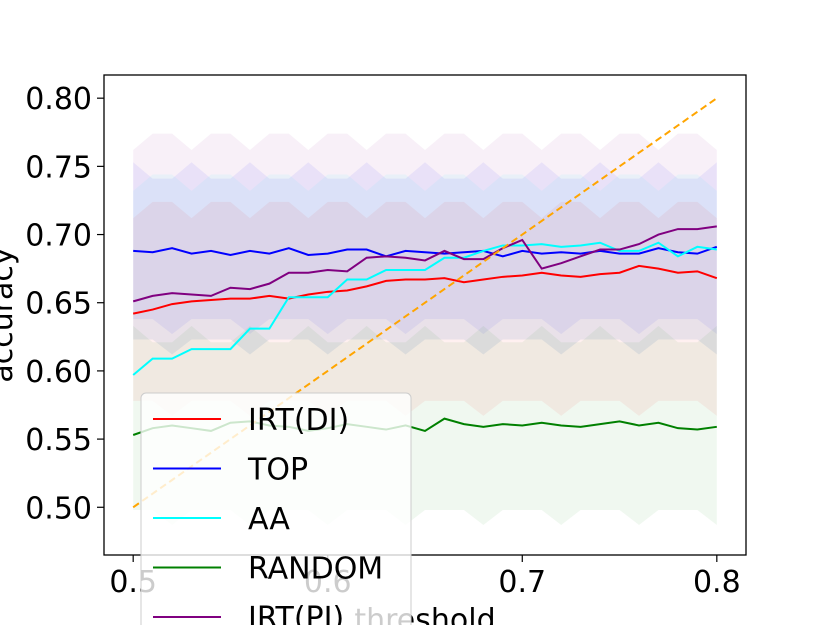 Image resolution: width=828 pixels, height=625 pixels. I want to click on legend-label-top: TOP, so click(277, 470).